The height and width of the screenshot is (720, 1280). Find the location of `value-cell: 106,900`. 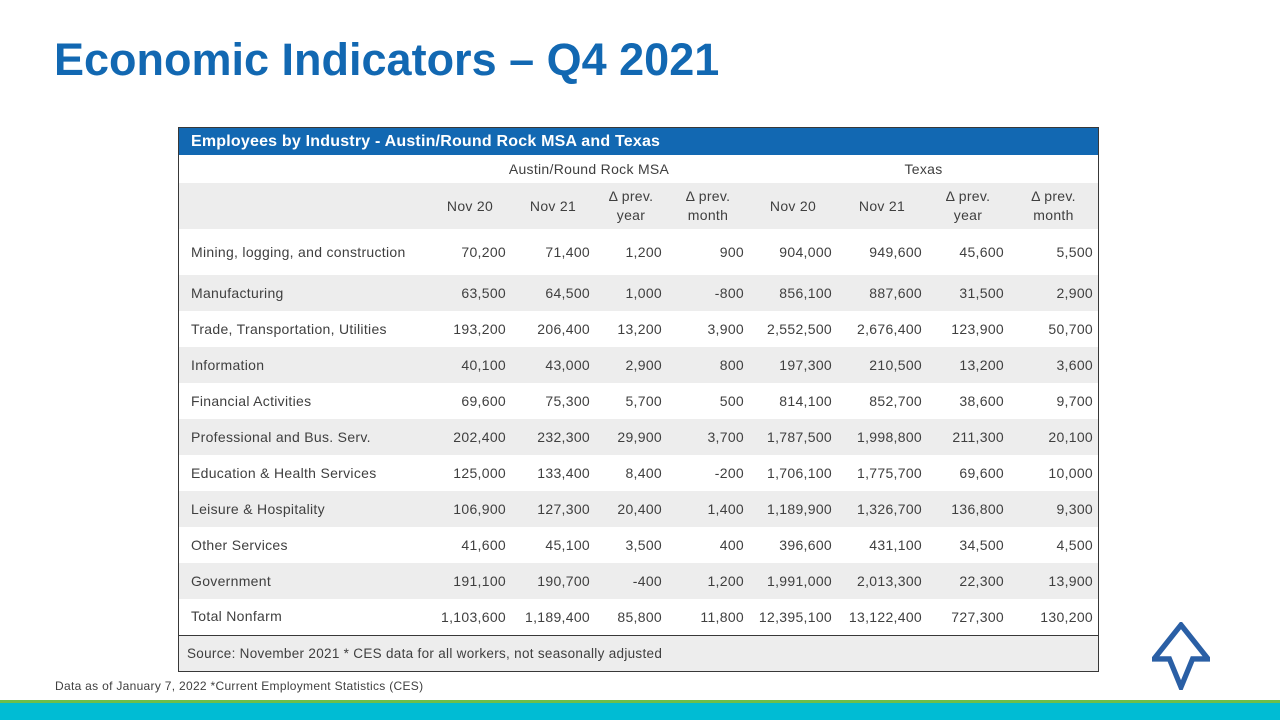

value-cell: 106,900 is located at coordinates (470, 509).